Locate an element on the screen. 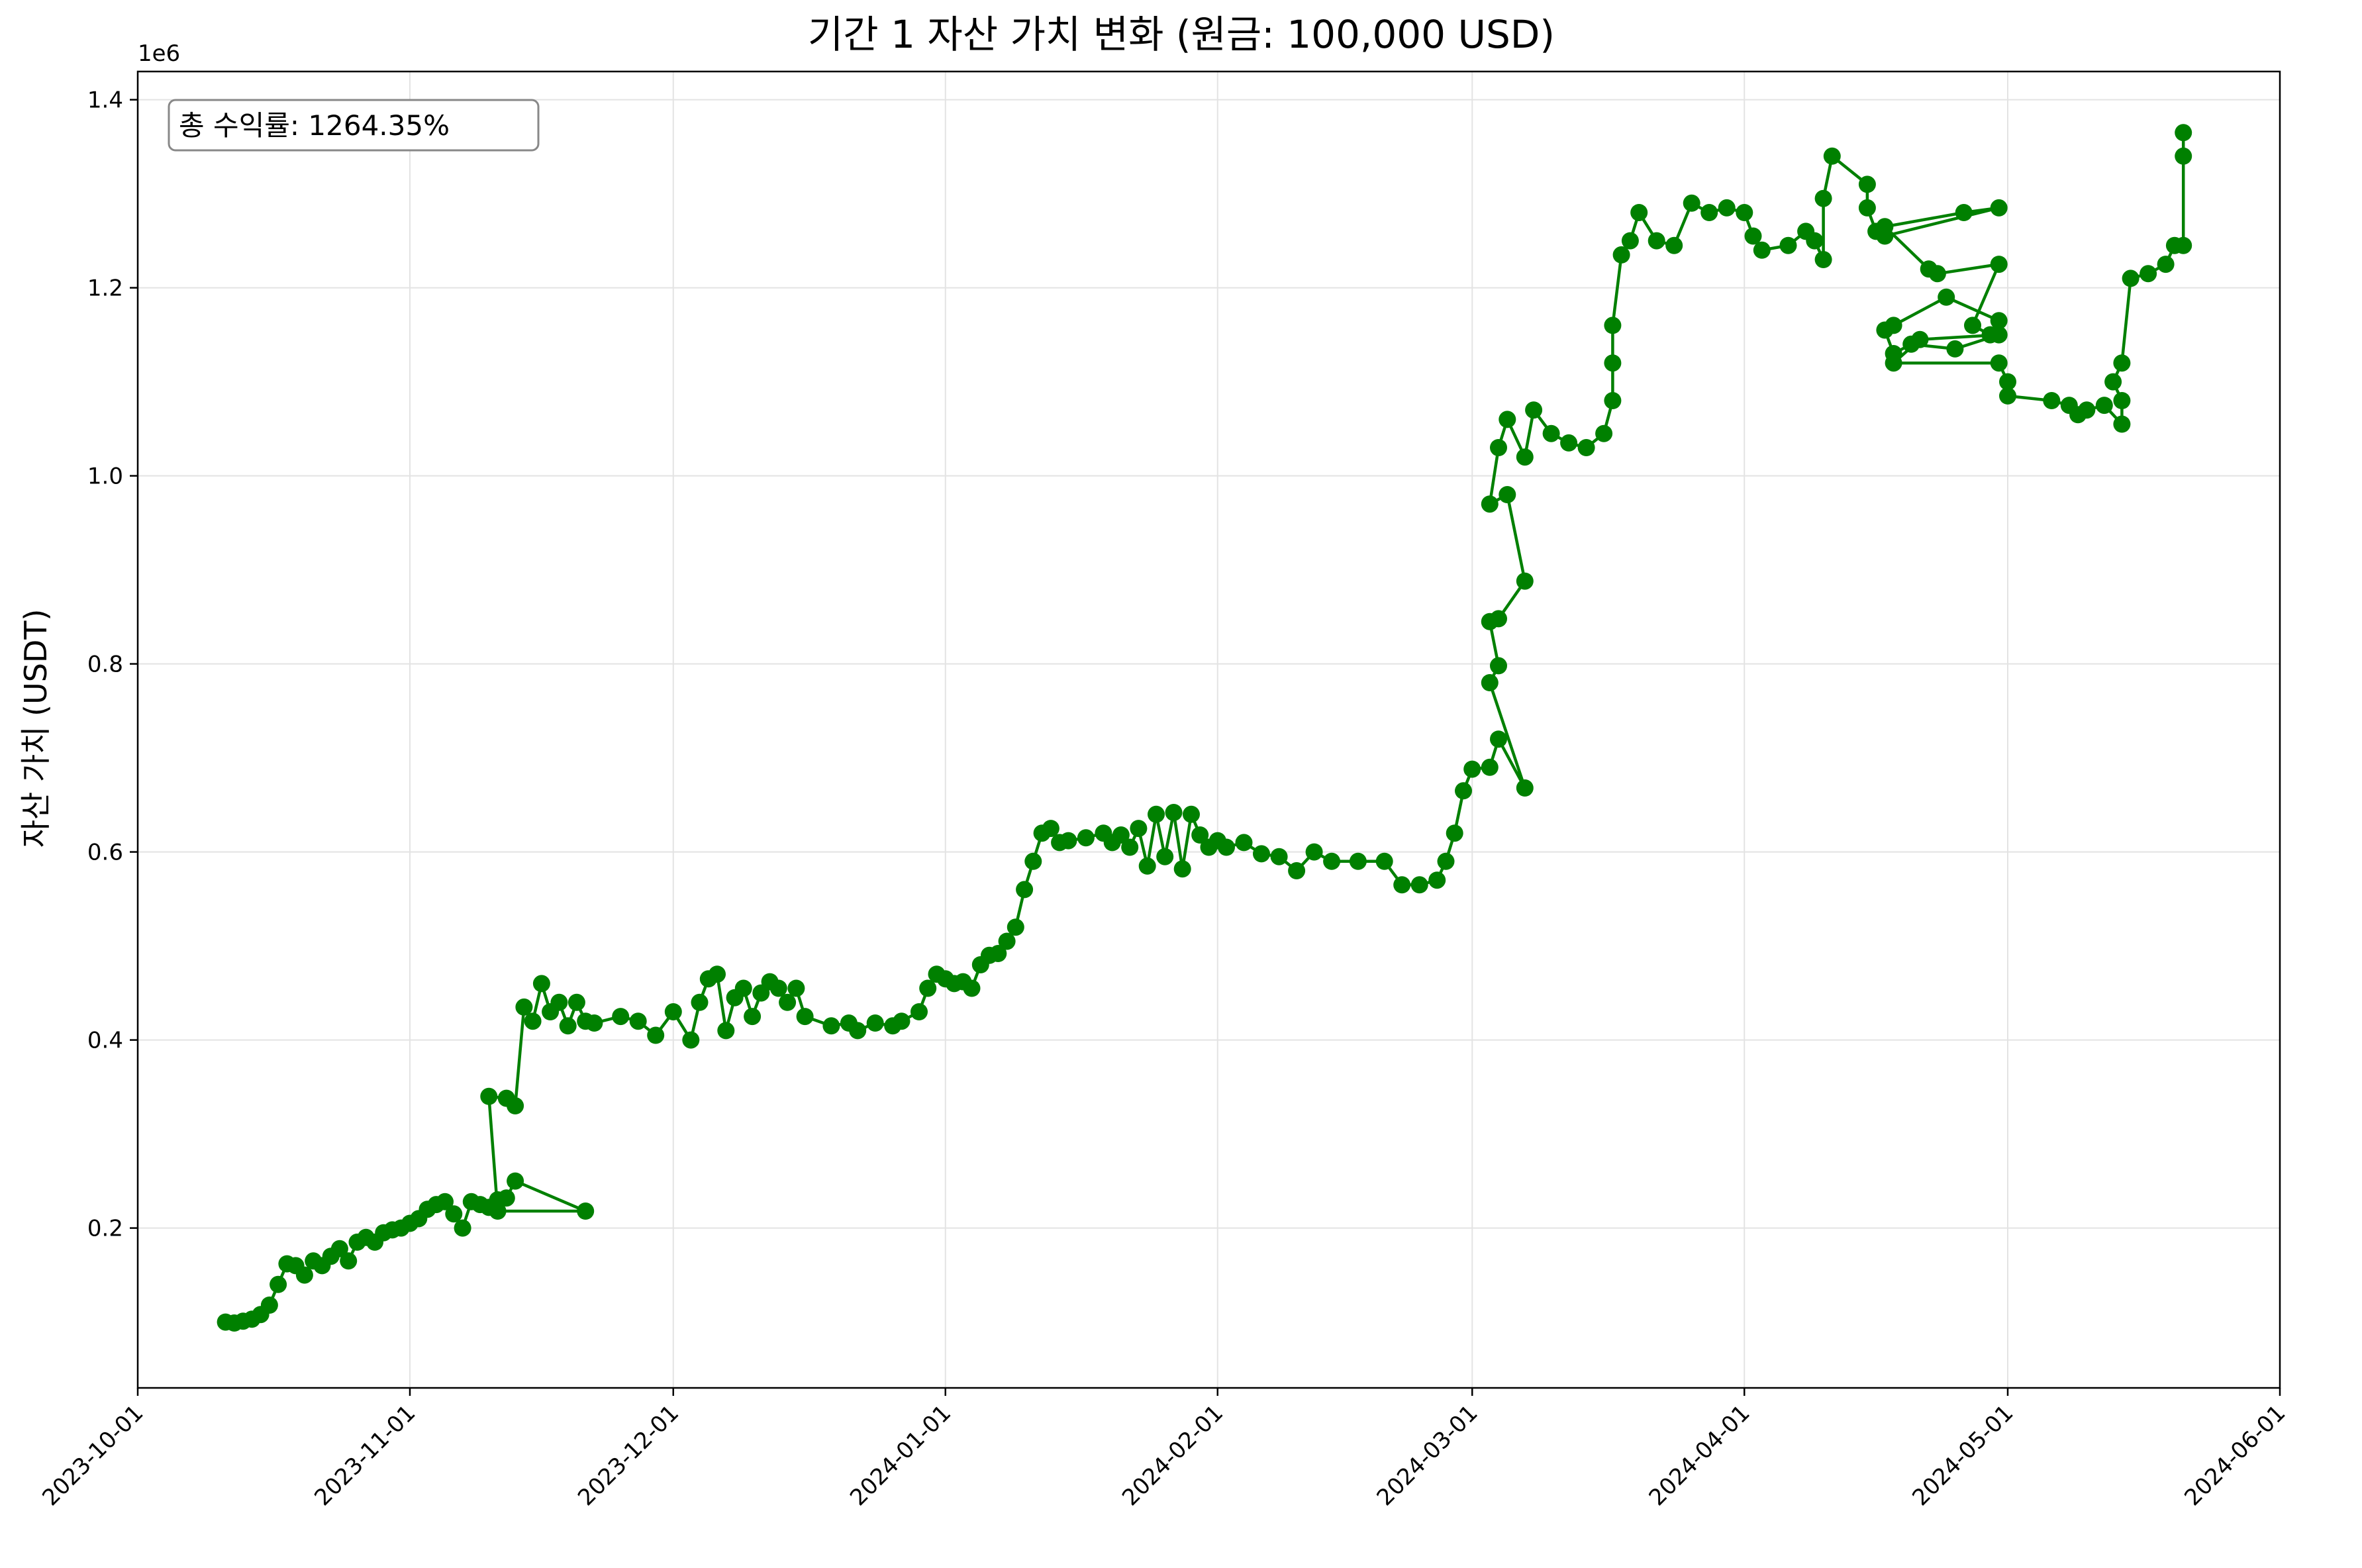 This screenshot has height=1568, width=2362. annotation-box is located at coordinates (354, 125).